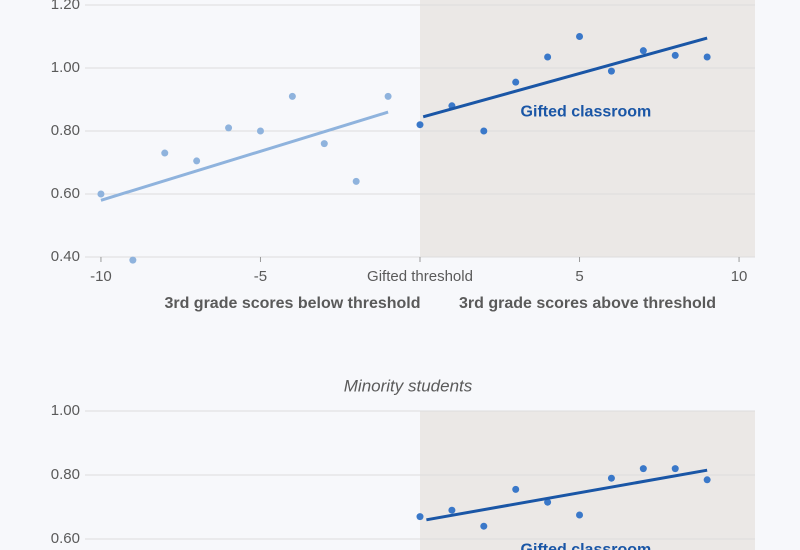  What do you see at coordinates (587, 303) in the screenshot?
I see `x-group-label: 3rd grade scores above threshold` at bounding box center [587, 303].